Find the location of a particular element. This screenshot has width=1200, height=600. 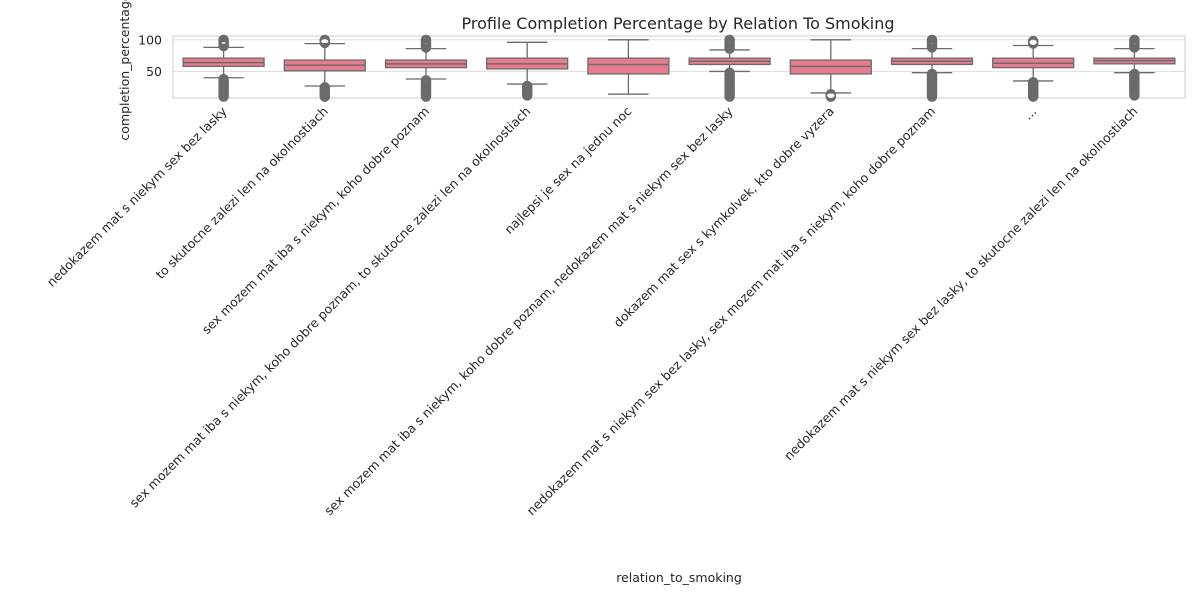

iqr-box is located at coordinates (628, 66).